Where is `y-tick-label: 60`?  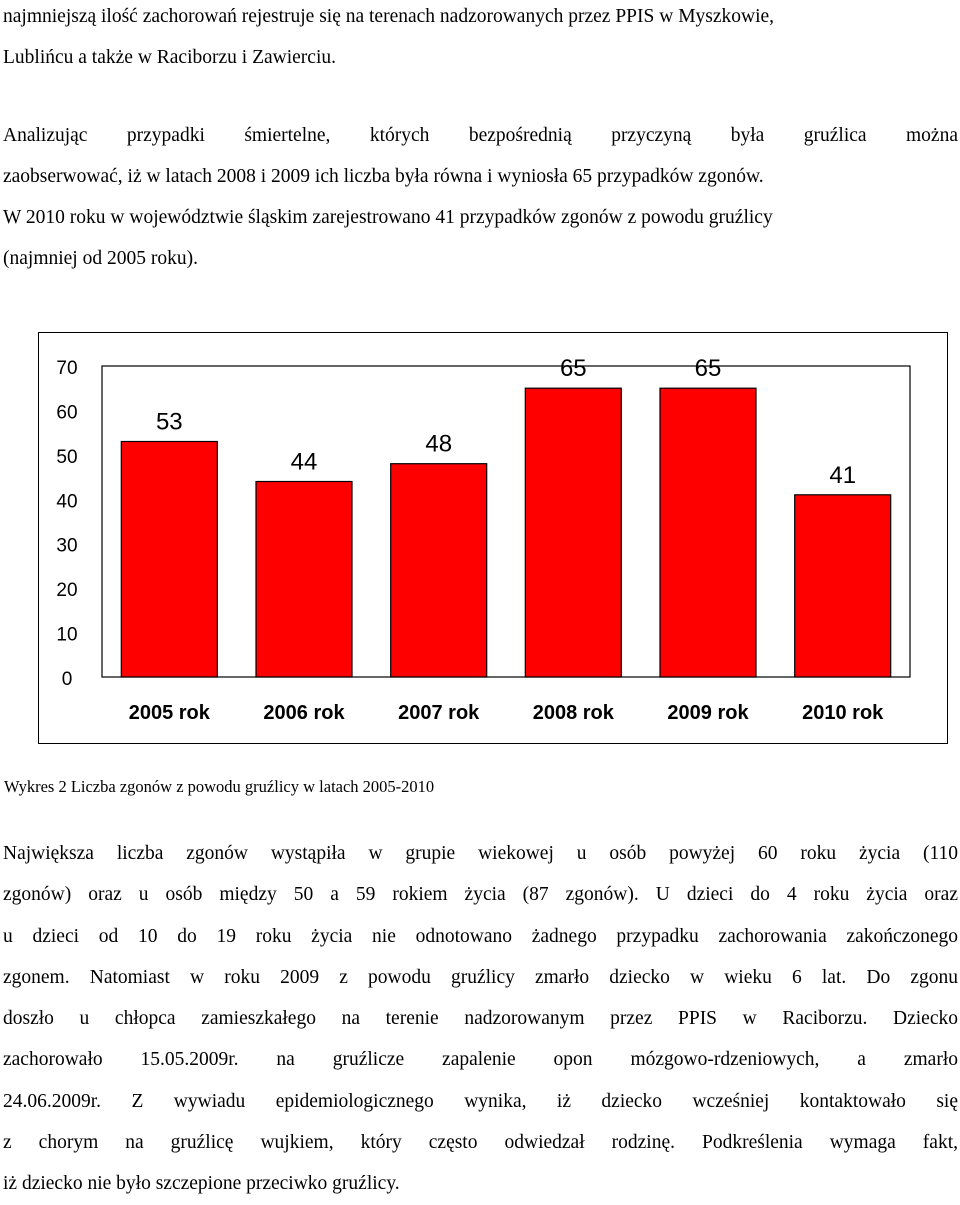 y-tick-label: 60 is located at coordinates (66, 412).